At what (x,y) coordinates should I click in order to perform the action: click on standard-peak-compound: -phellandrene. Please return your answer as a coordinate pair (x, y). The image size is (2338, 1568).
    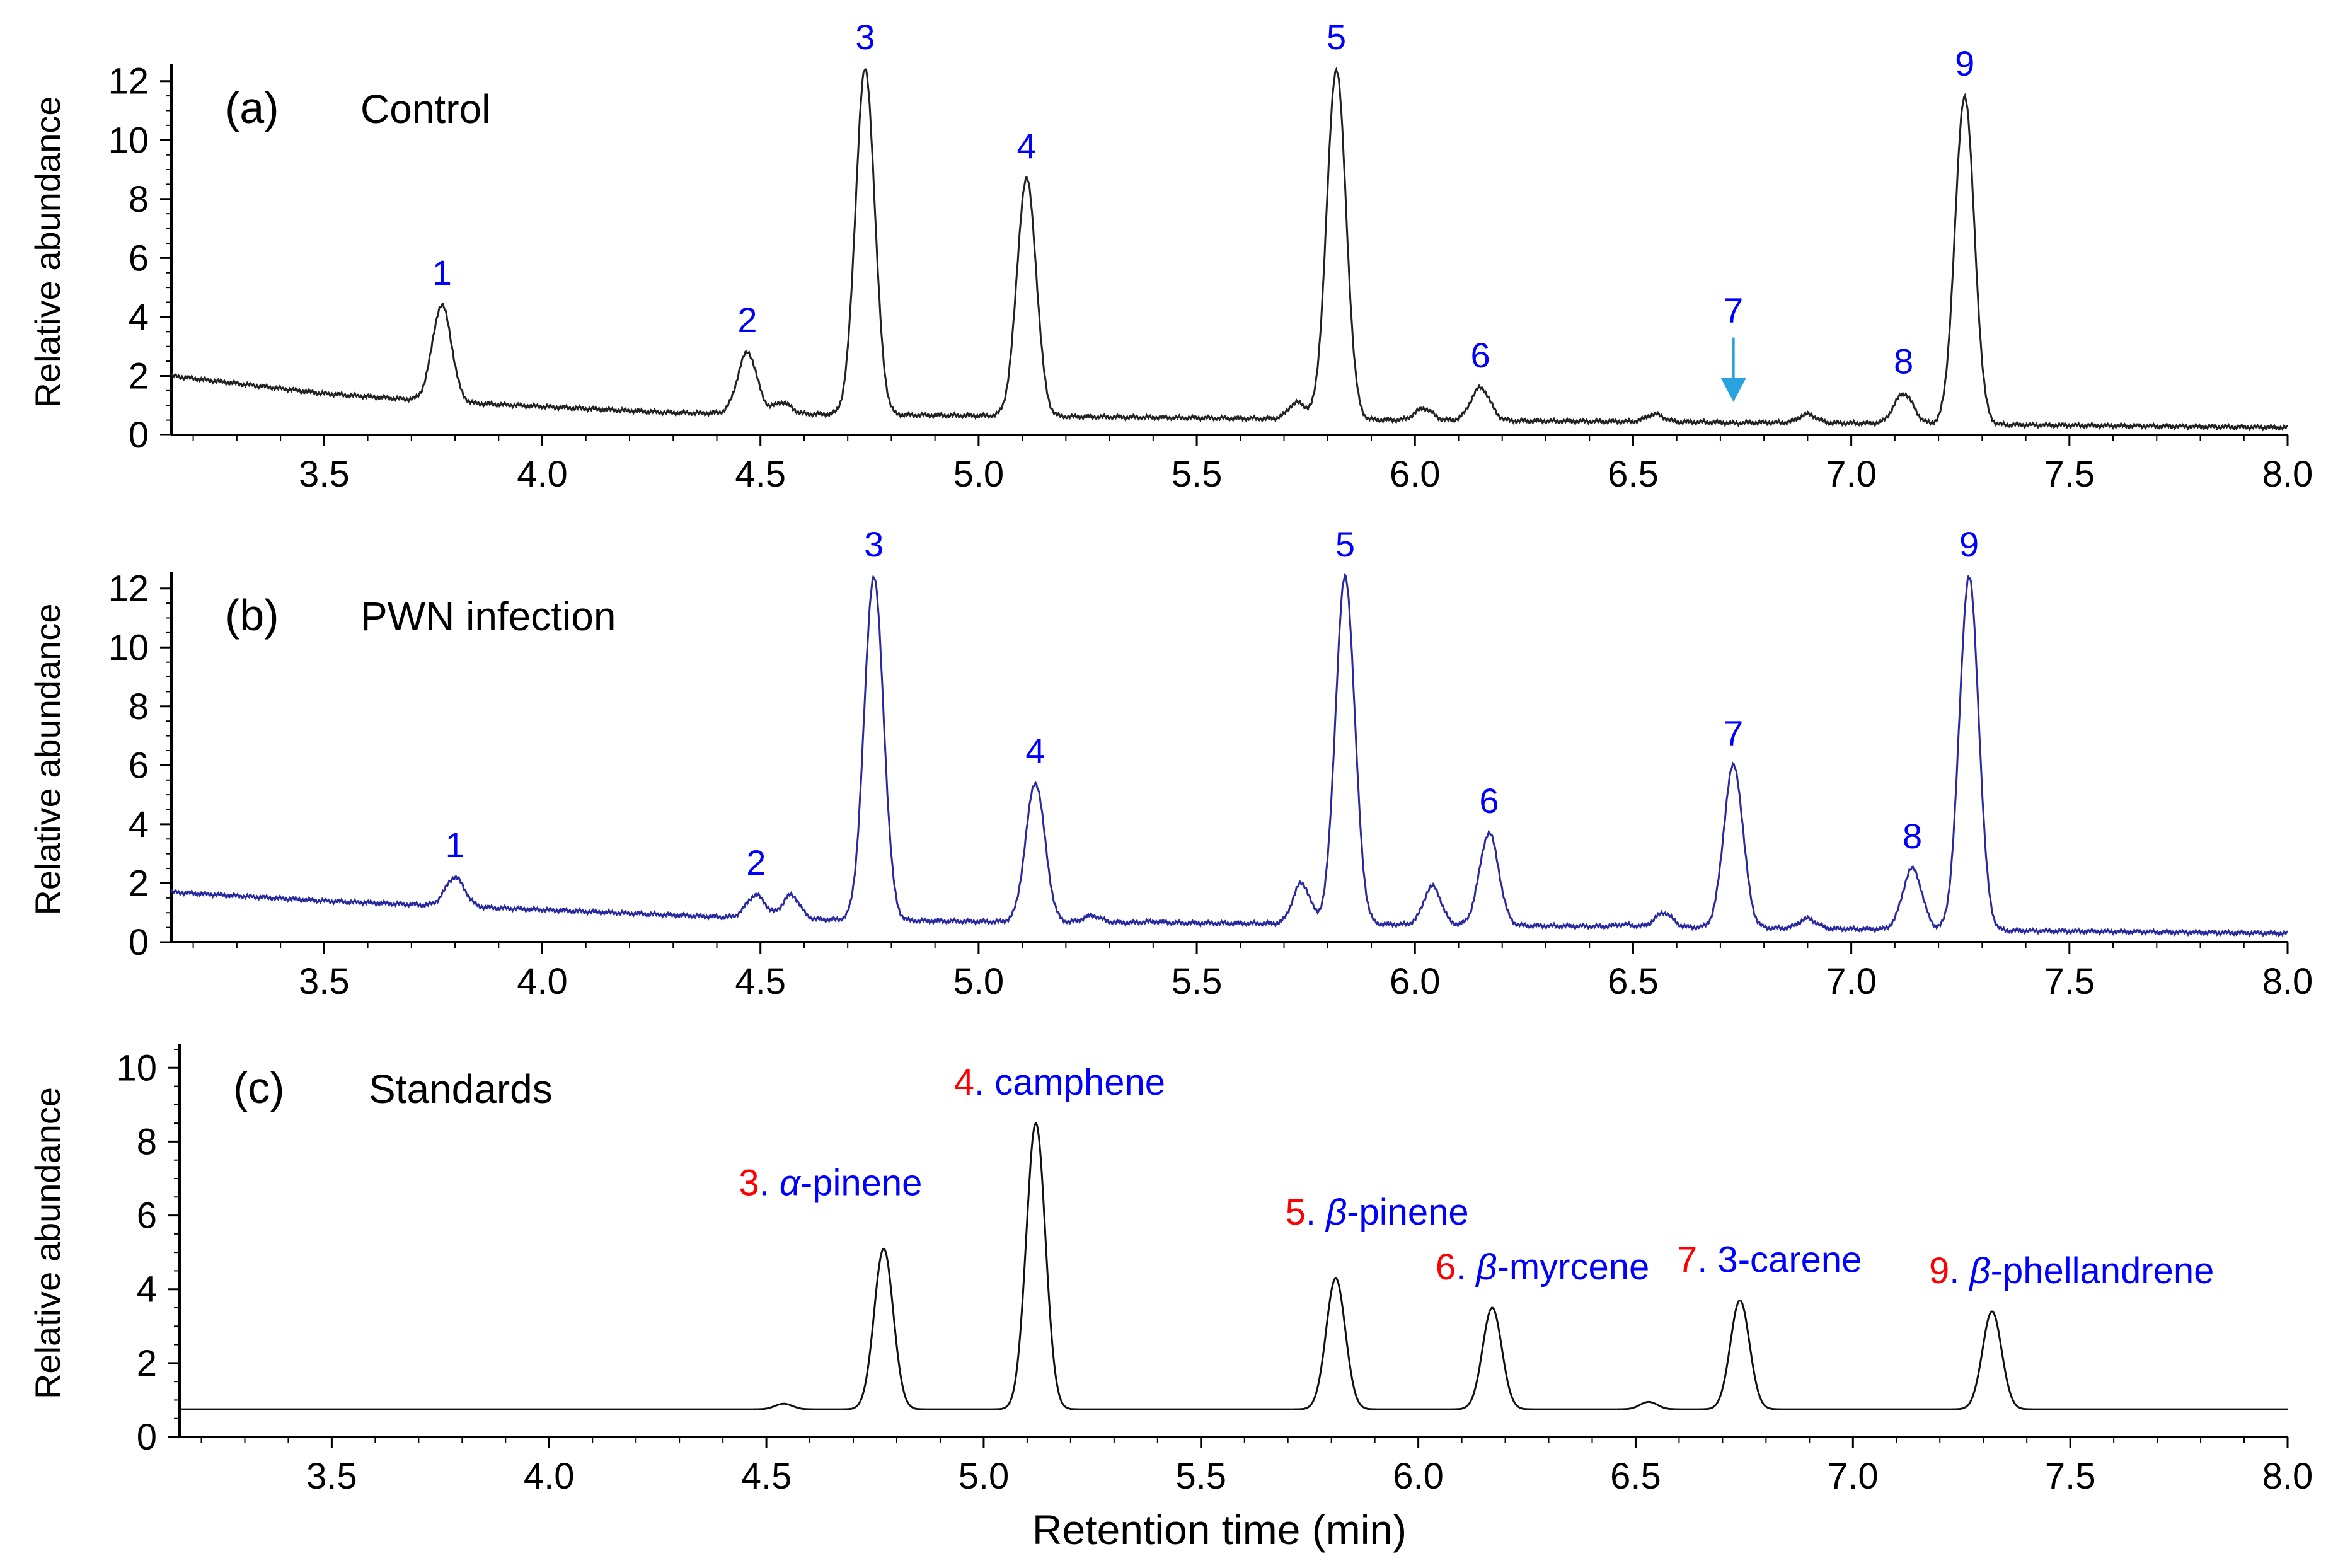
    Looking at the image, I should click on (2102, 1271).